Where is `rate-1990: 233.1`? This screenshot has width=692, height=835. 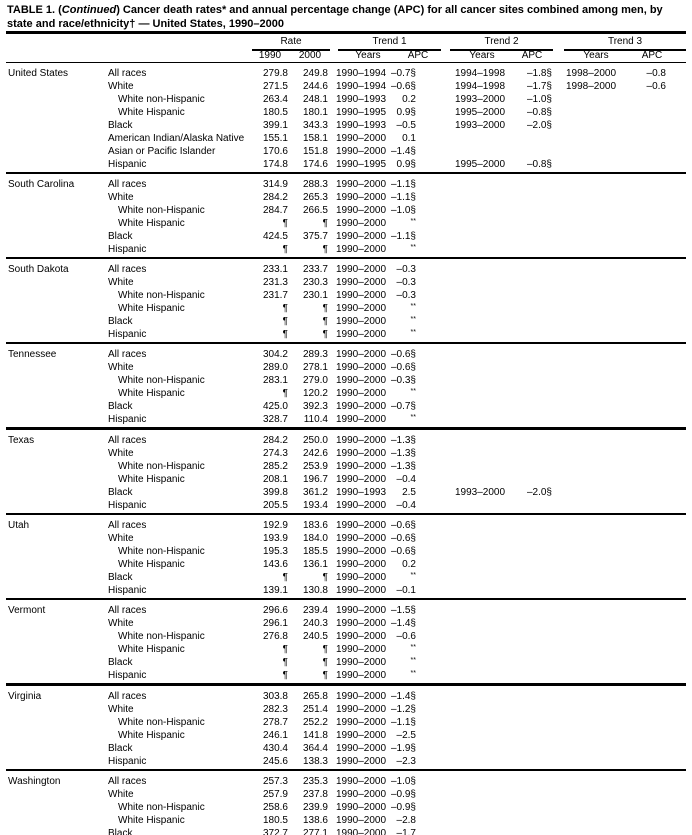 rate-1990: 233.1 is located at coordinates (275, 269).